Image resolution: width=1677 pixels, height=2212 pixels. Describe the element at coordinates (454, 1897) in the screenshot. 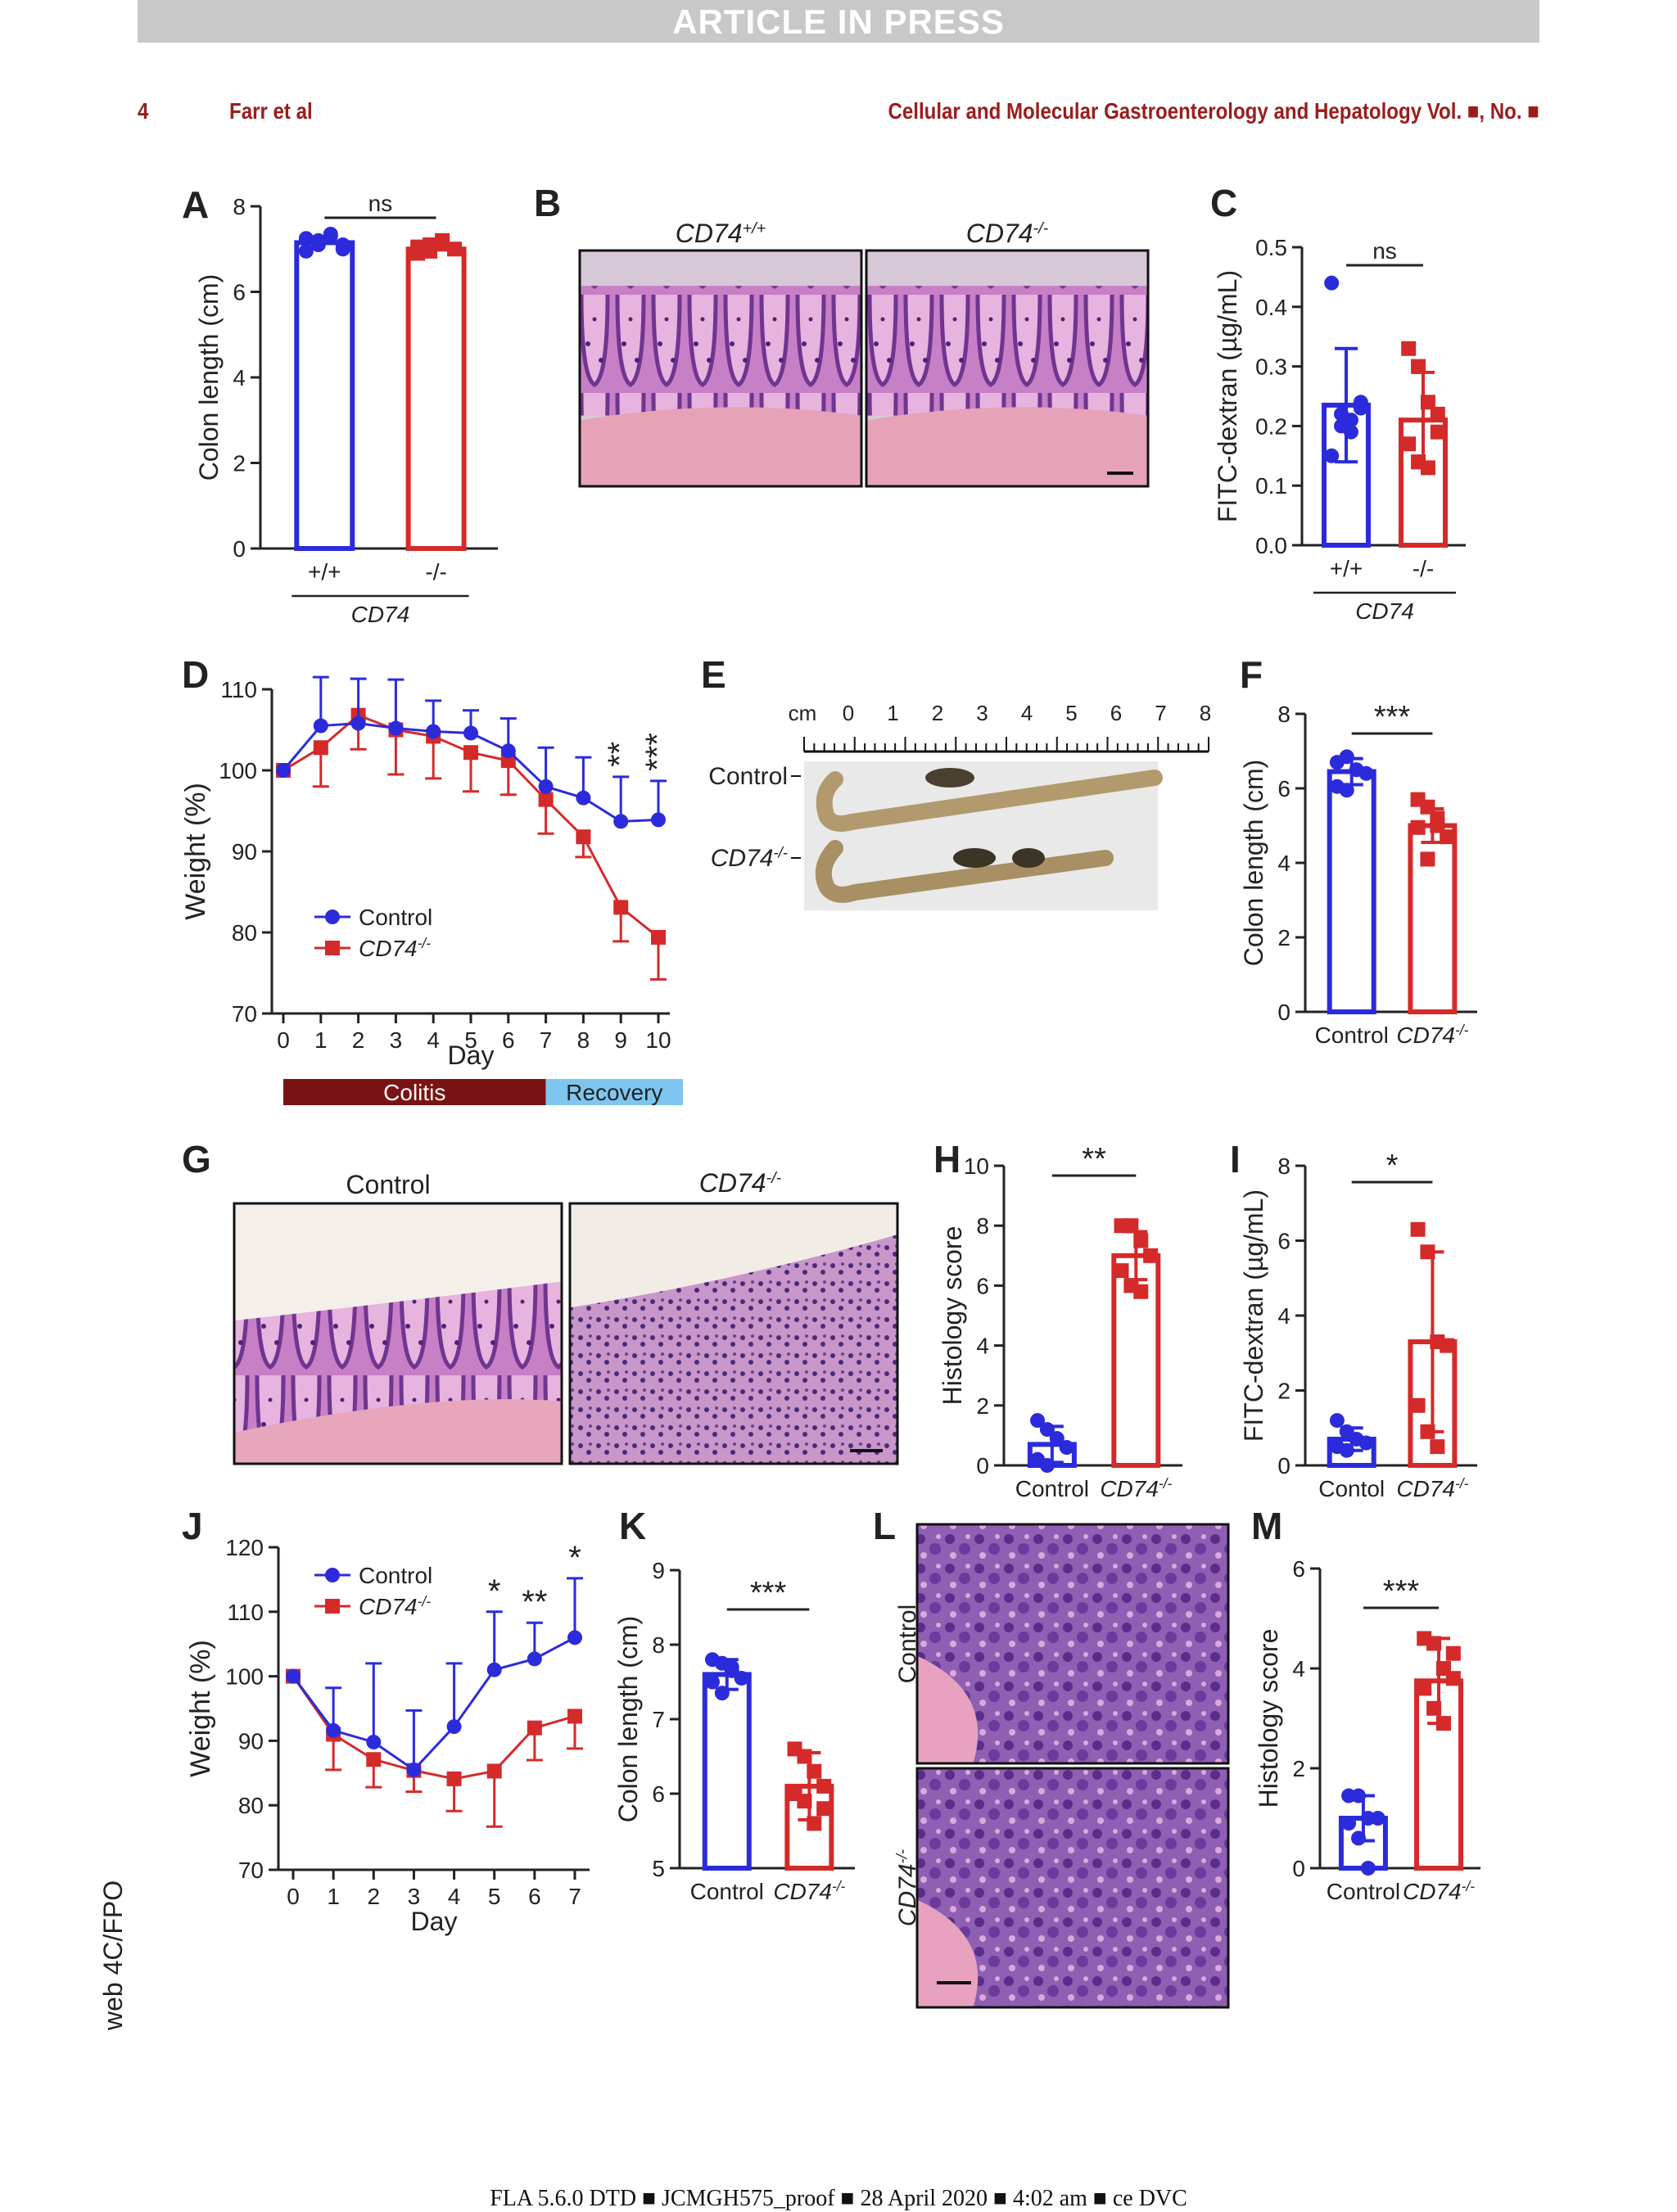

I see `x-tick-label: 4` at that location.